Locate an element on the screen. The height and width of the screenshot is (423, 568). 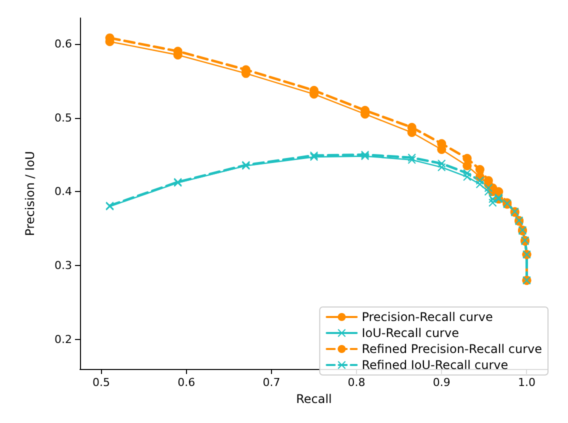
y-tick-label: 0.6 is located at coordinates (63, 43).